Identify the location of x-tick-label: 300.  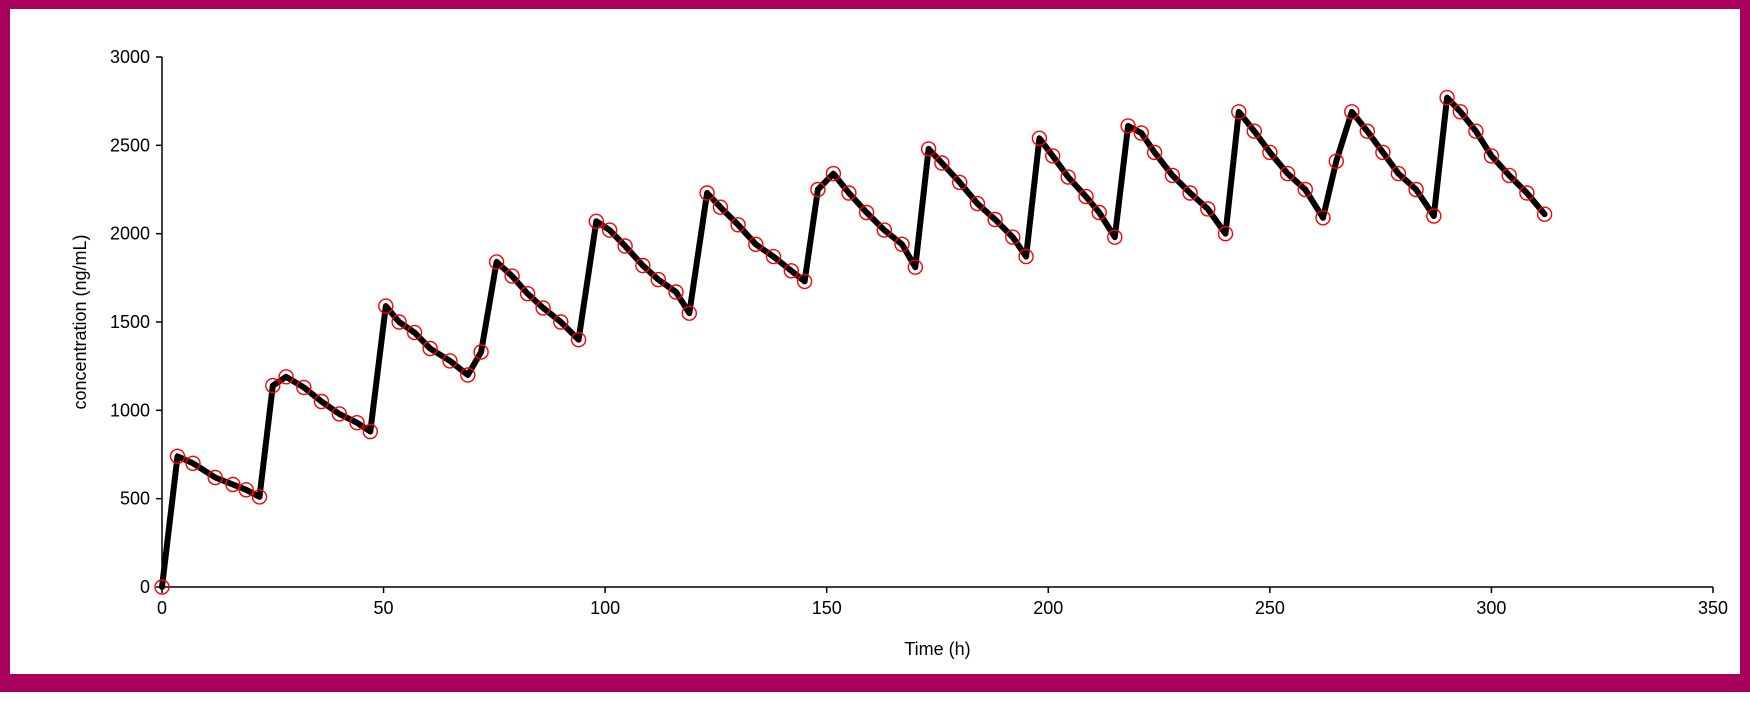
(1491, 608).